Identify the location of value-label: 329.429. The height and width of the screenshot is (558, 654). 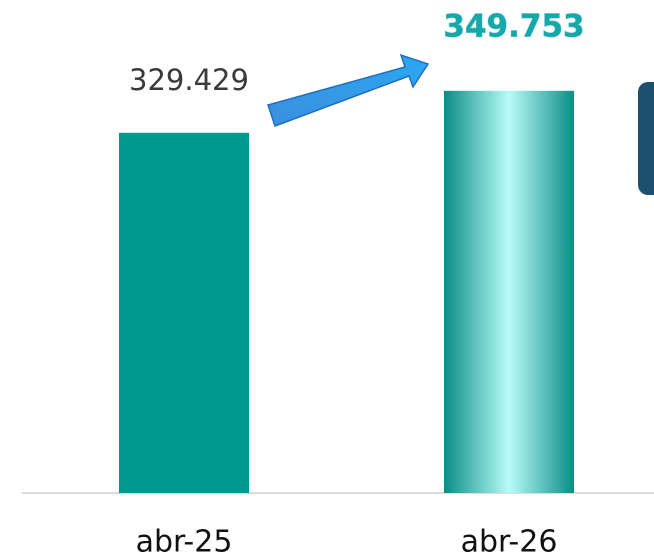
(189, 80).